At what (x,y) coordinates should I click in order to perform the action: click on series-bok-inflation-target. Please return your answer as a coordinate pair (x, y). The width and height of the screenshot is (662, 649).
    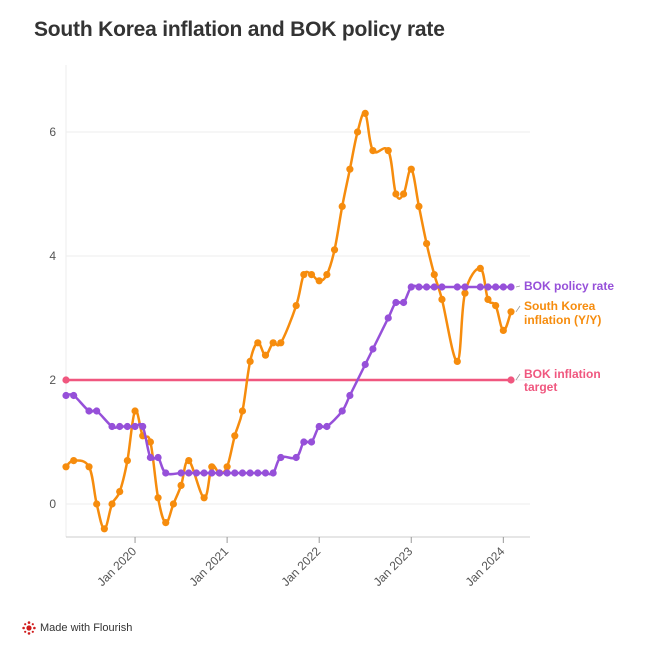
    Looking at the image, I should click on (288, 380).